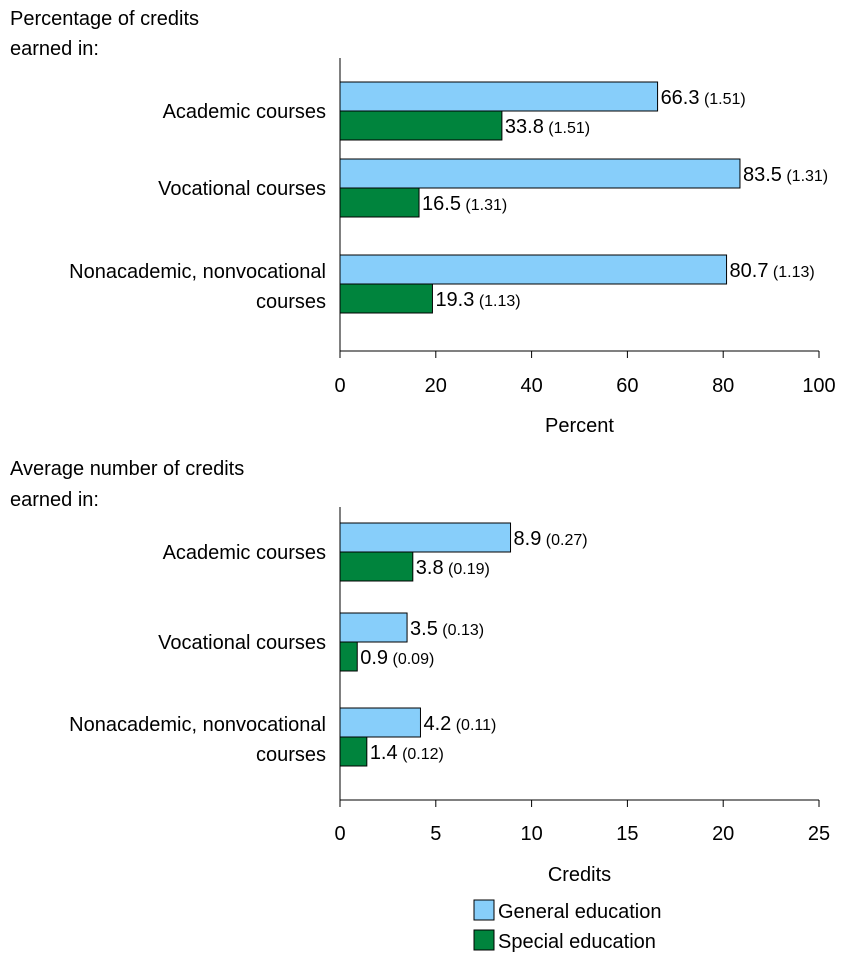  Describe the element at coordinates (567, 926) in the screenshot. I see `legend: General education Special education` at that location.